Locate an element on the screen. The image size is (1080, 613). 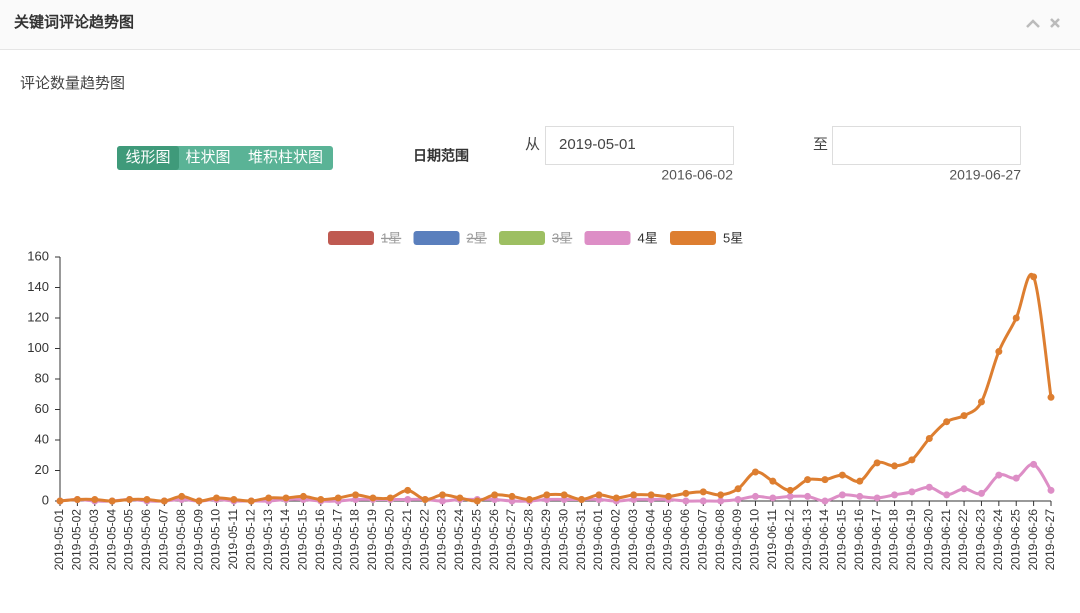
x-tick-label: 2019-05-18 is located at coordinates (355, 540).